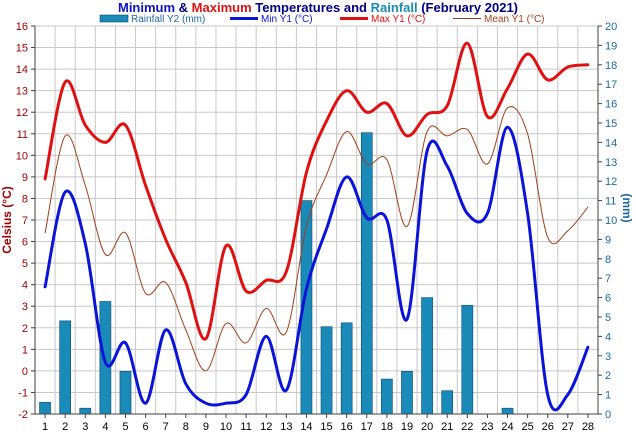  What do you see at coordinates (22, 135) in the screenshot?
I see `y-tick-label: 11` at bounding box center [22, 135].